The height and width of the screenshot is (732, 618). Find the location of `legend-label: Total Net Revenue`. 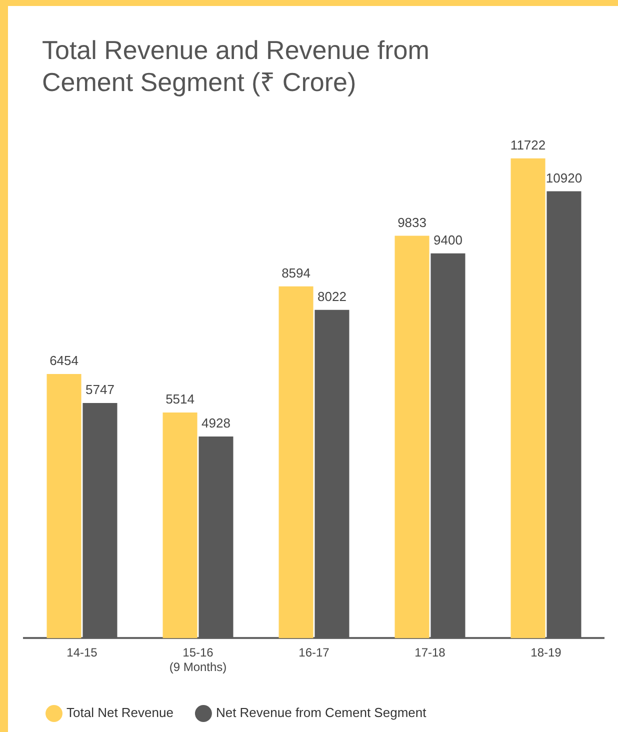

legend-label: Total Net Revenue is located at coordinates (120, 712).